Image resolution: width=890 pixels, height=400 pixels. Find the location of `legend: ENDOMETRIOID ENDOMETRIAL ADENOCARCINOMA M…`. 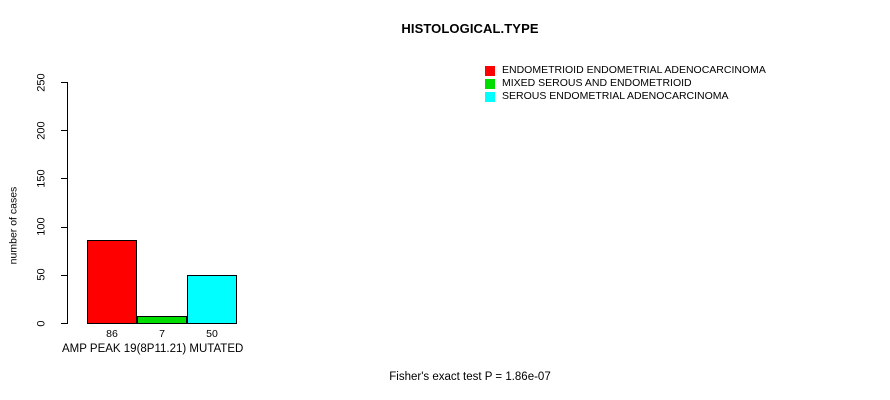

legend: ENDOMETRIOID ENDOMETRIAL ADENOCARCINOMA M… is located at coordinates (685, 84).